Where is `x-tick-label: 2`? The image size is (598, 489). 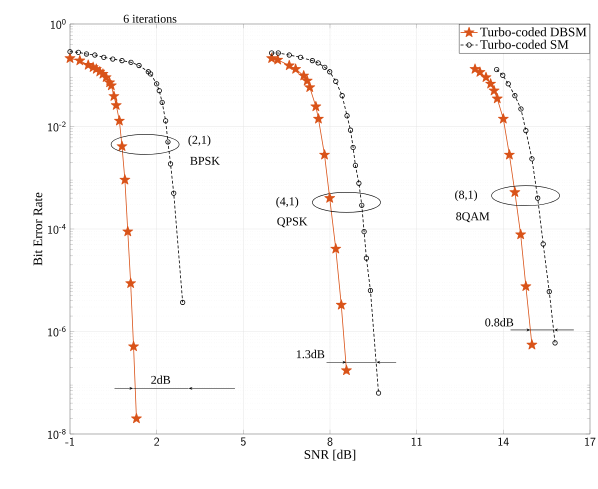
x-tick-label: 2 is located at coordinates (157, 442).